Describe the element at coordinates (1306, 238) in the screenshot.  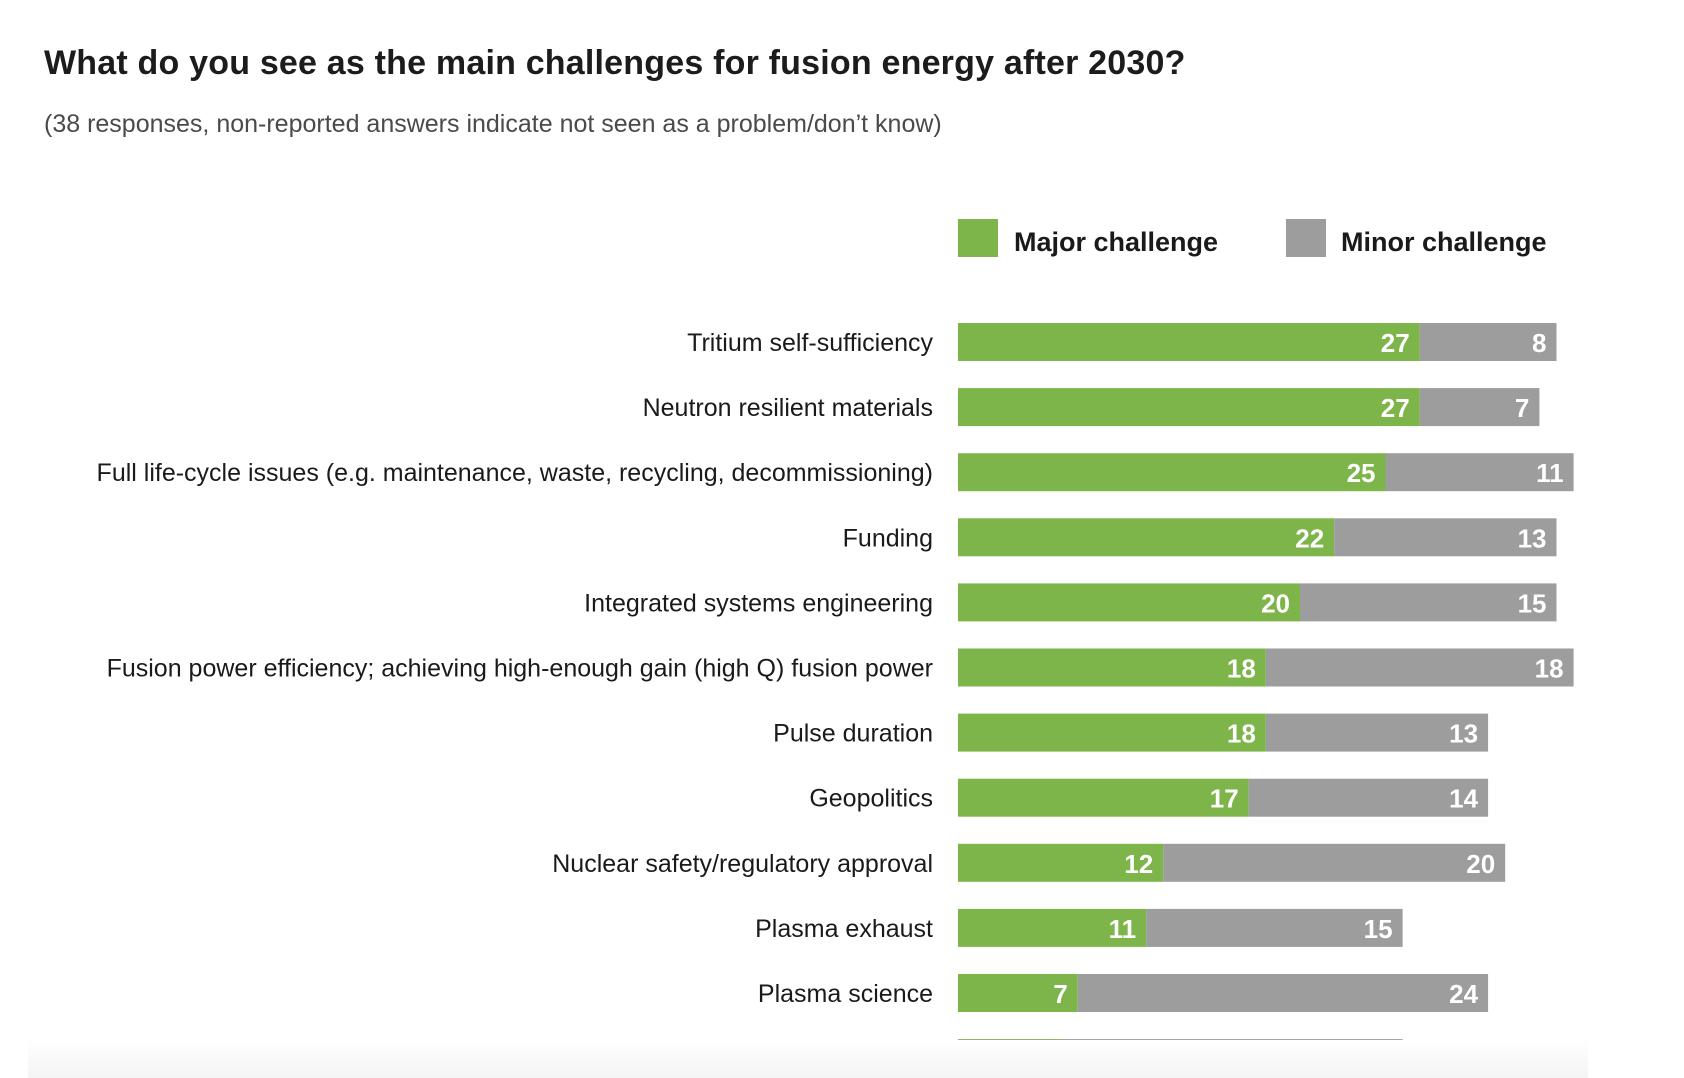
I see `legend-swatch-minor-challenge` at that location.